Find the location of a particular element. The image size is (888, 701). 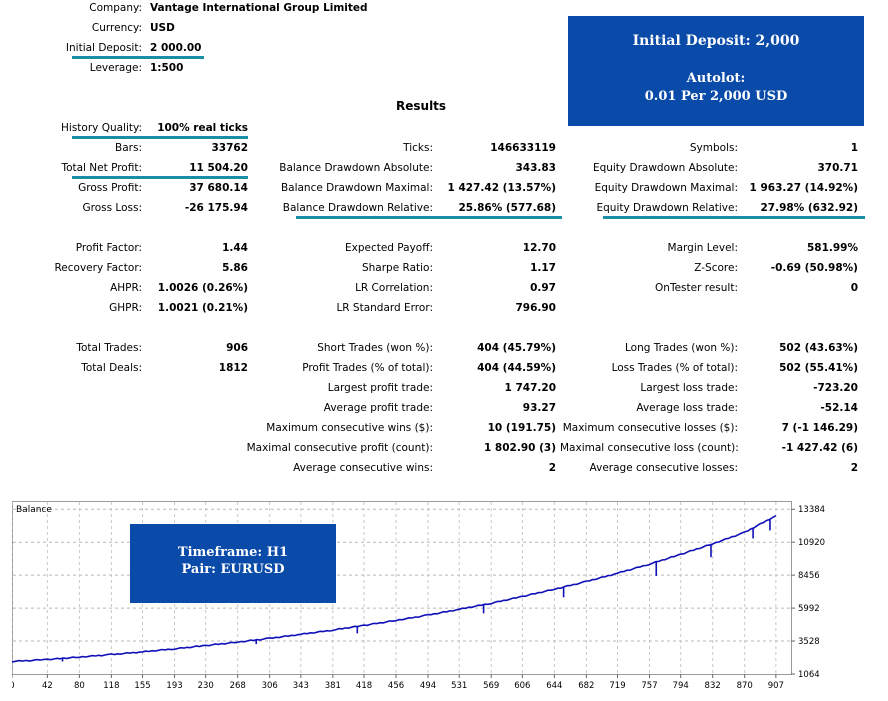

col1-value: 5.86 is located at coordinates (235, 268).